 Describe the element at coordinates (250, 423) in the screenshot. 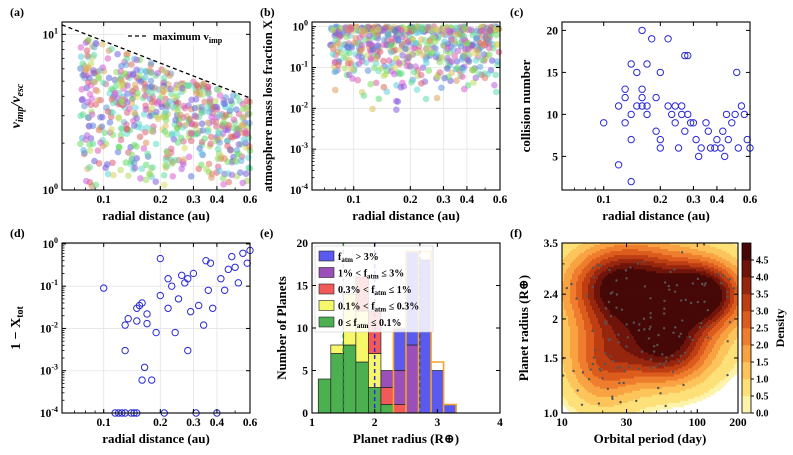

I see `x-tick-label: 0.6` at that location.